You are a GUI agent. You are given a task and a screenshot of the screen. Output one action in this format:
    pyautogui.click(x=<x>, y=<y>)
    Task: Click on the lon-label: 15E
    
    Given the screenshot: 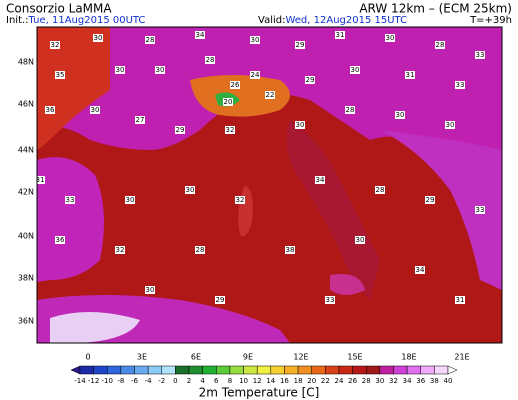 What is the action you would take?
    pyautogui.click(x=354, y=357)
    